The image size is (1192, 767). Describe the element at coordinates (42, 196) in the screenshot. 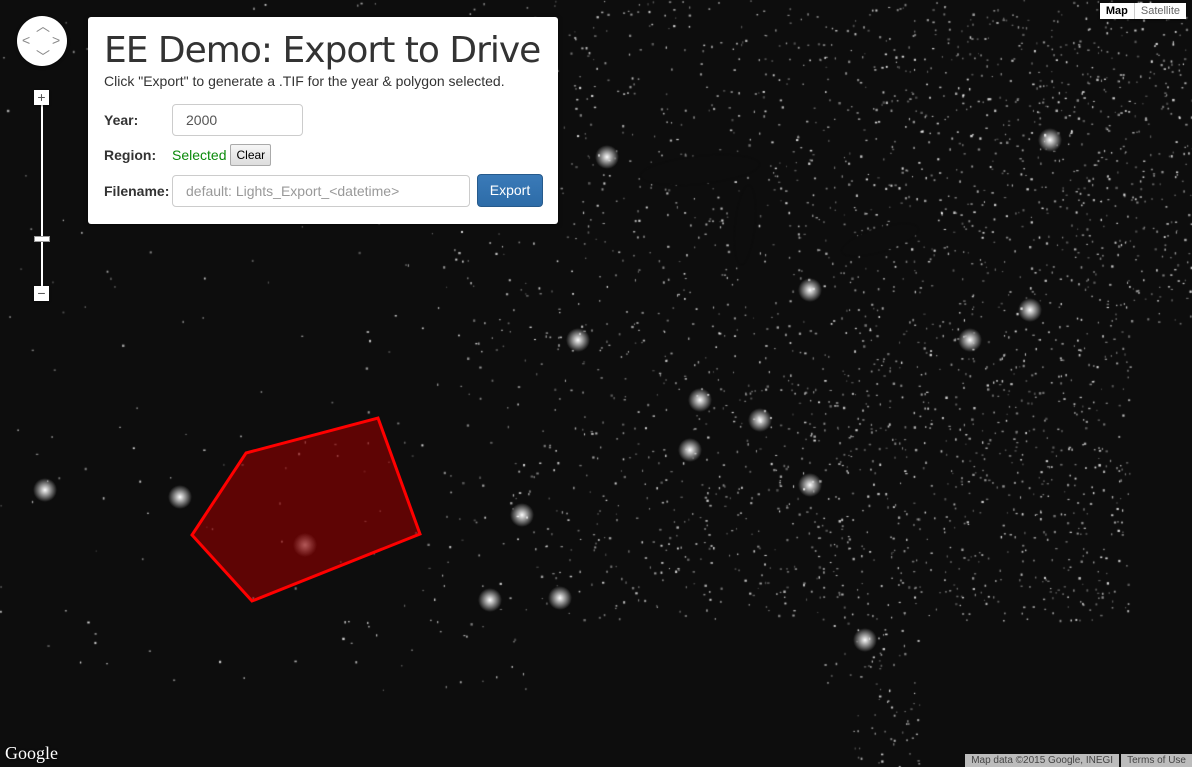

I see `zoom-slider-track` at that location.